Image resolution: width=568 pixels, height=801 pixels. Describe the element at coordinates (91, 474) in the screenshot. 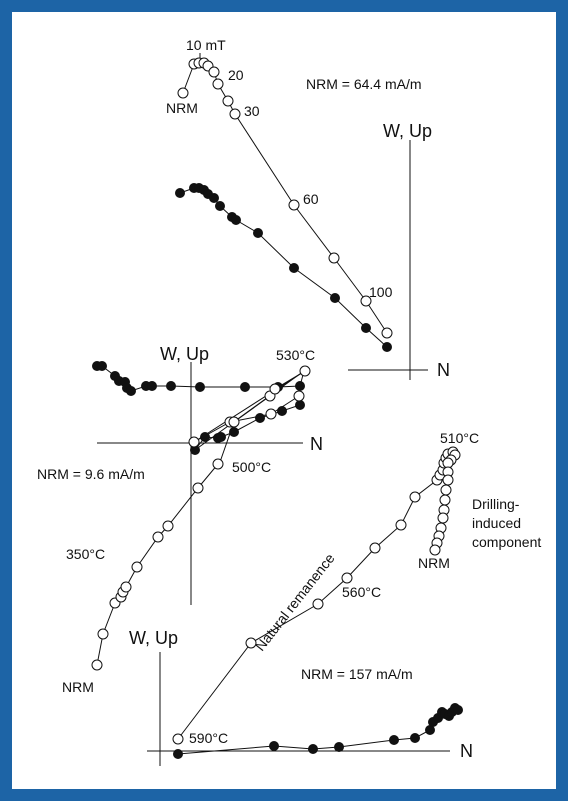

I see `nrm-intensity: NRM = 9.6 mA/m` at that location.